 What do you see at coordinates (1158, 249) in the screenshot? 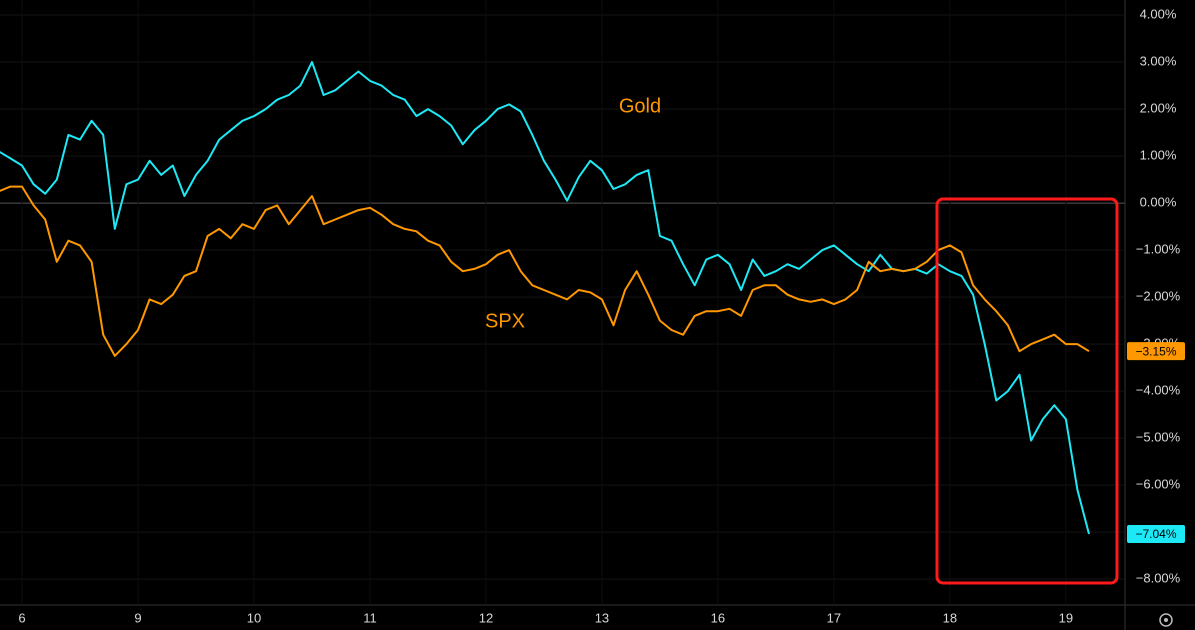
I see `y-tick-label: −1.00%` at bounding box center [1158, 249].